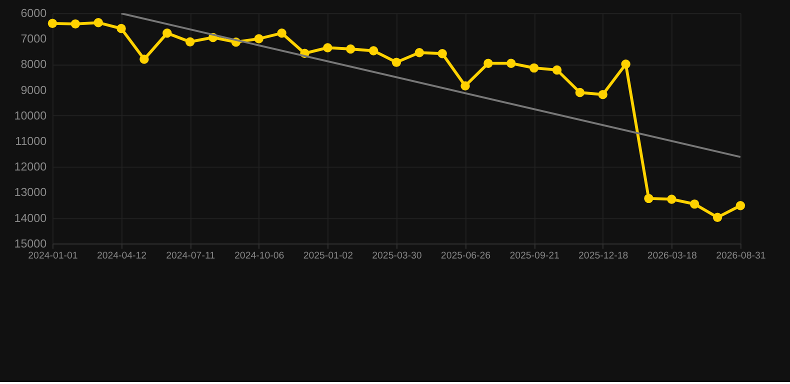 This screenshot has width=790, height=384. What do you see at coordinates (465, 256) in the screenshot?
I see `x-tick-label: 2025-06-26` at bounding box center [465, 256].